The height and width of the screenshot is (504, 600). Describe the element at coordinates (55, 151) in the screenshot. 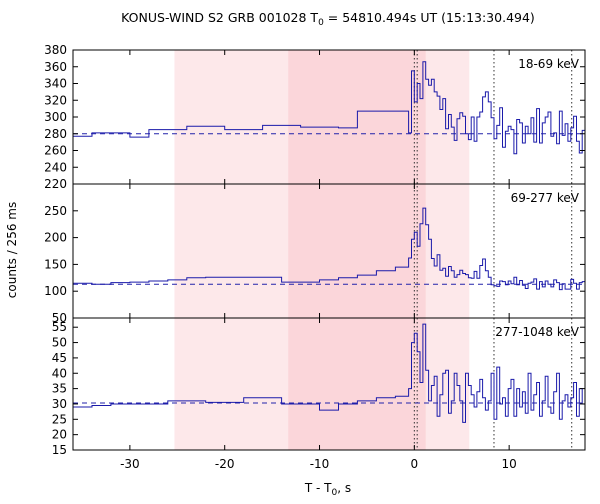

I see `y-tick-label-panel-0-2: 260` at that location.